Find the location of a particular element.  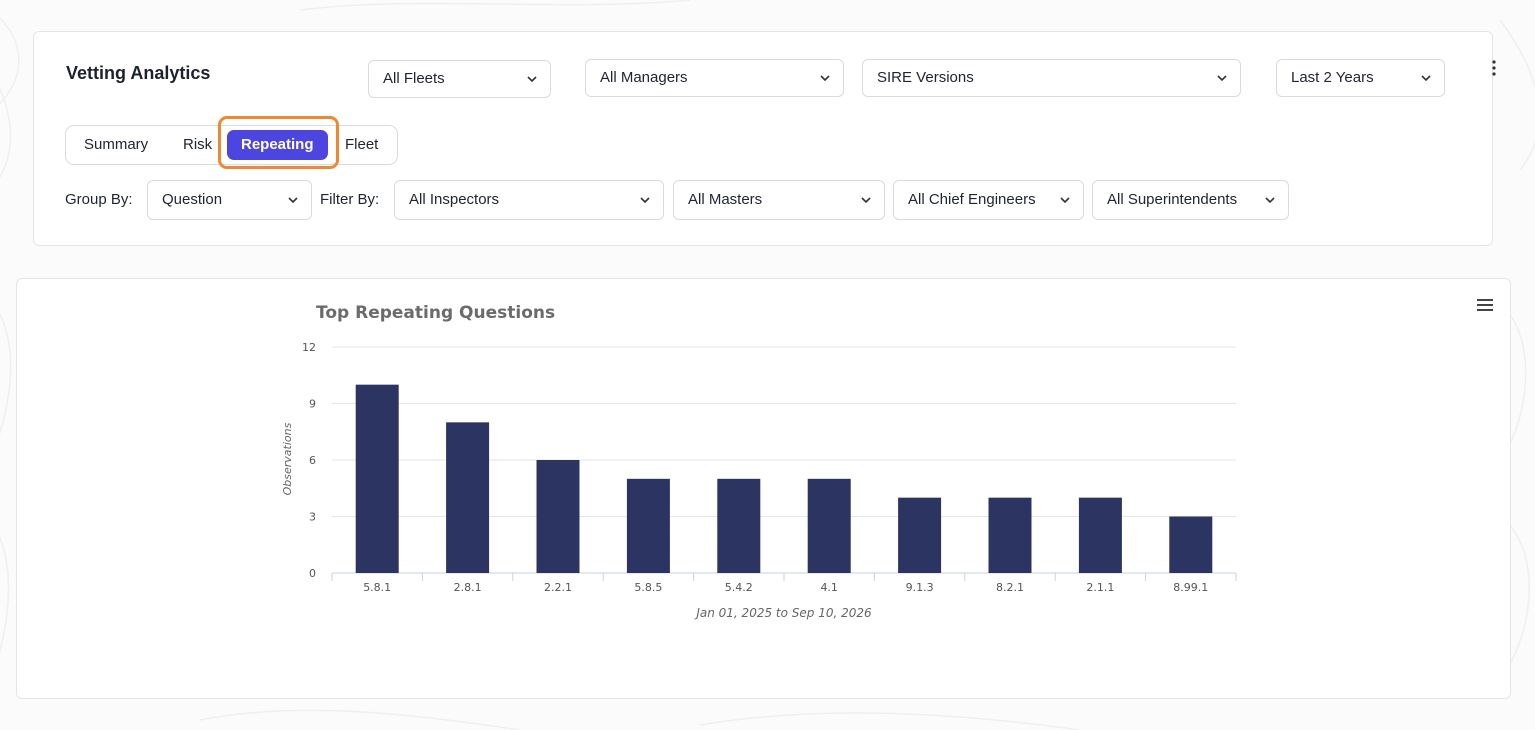

inspectors-select: All Inspectors is located at coordinates (529, 200).